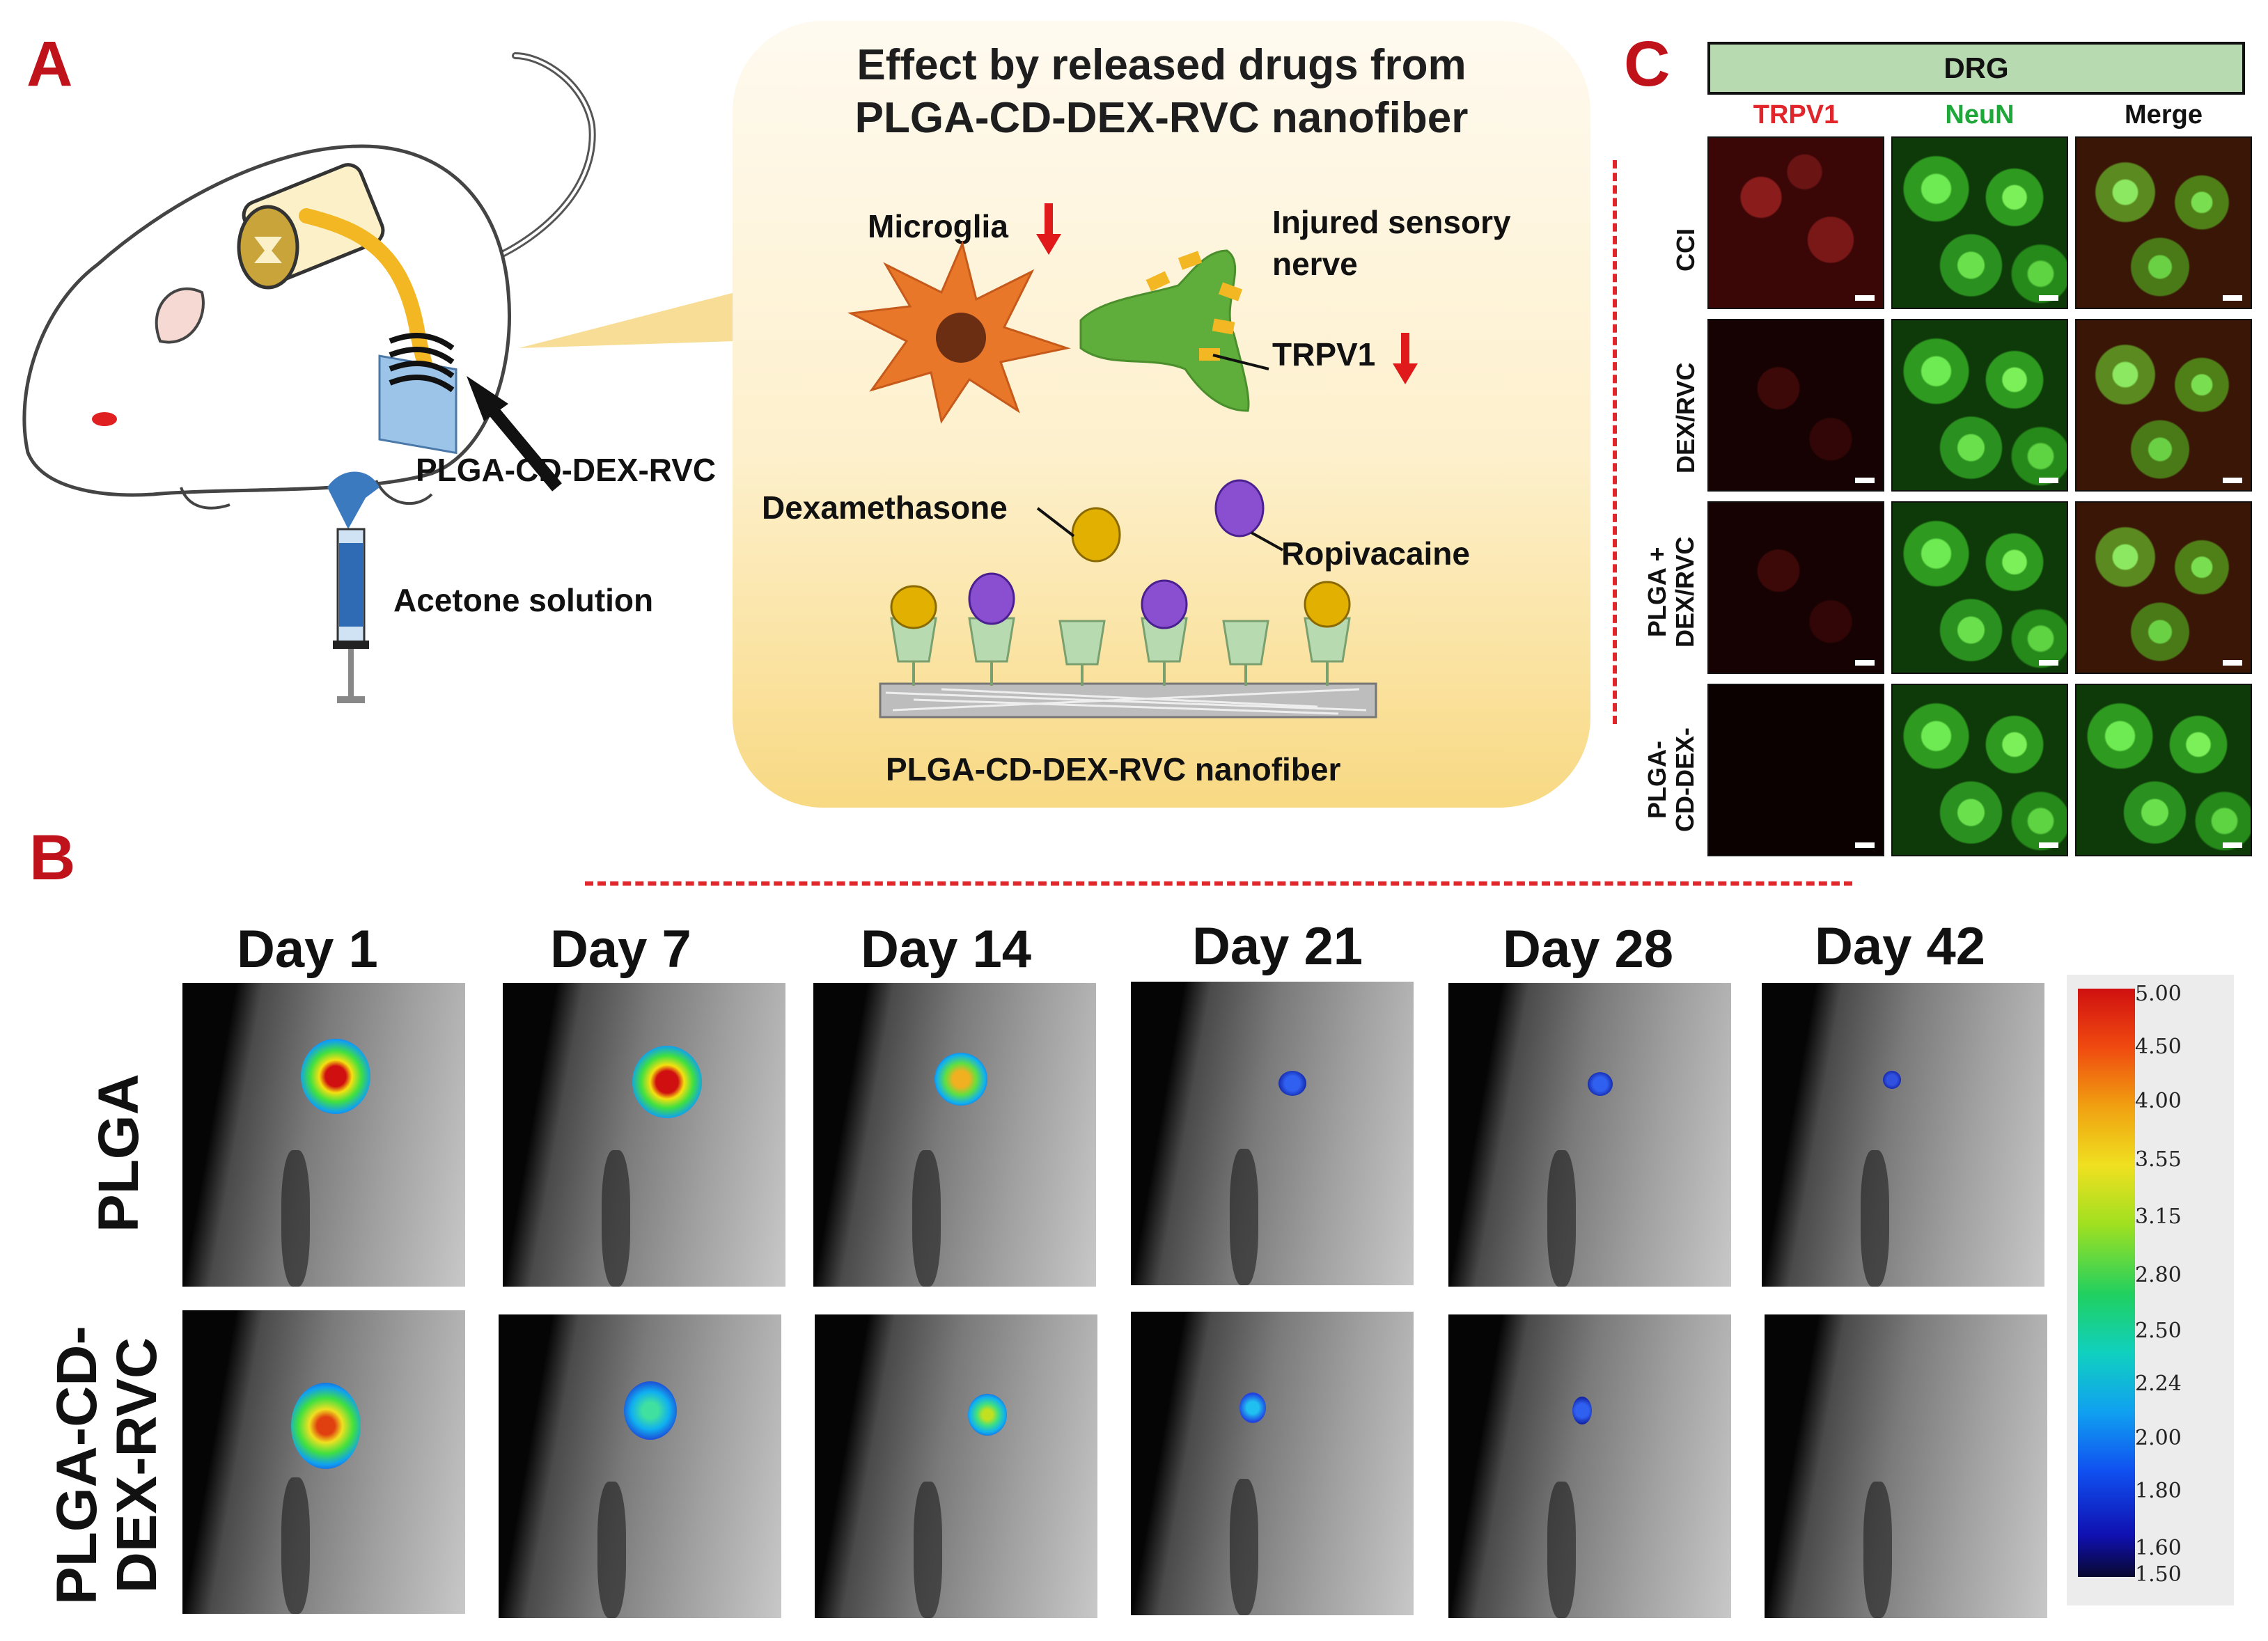 This screenshot has height=1641, width=2268. Describe the element at coordinates (522, 446) in the screenshot. I see `implant-arrow-icon` at that location.